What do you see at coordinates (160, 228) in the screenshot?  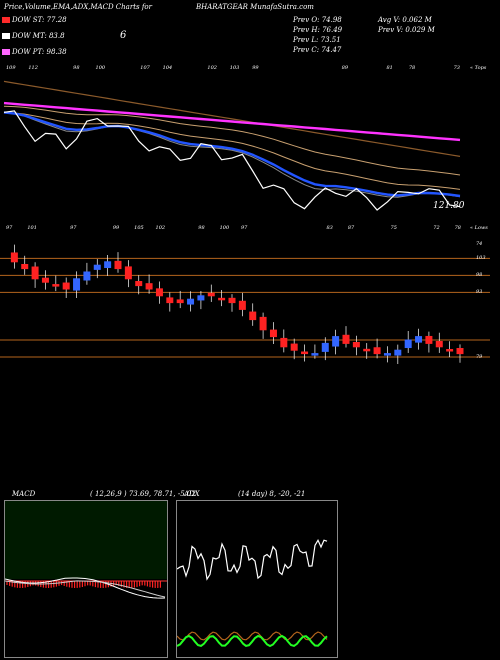 I see `low-label-7: 102` at bounding box center [160, 228].